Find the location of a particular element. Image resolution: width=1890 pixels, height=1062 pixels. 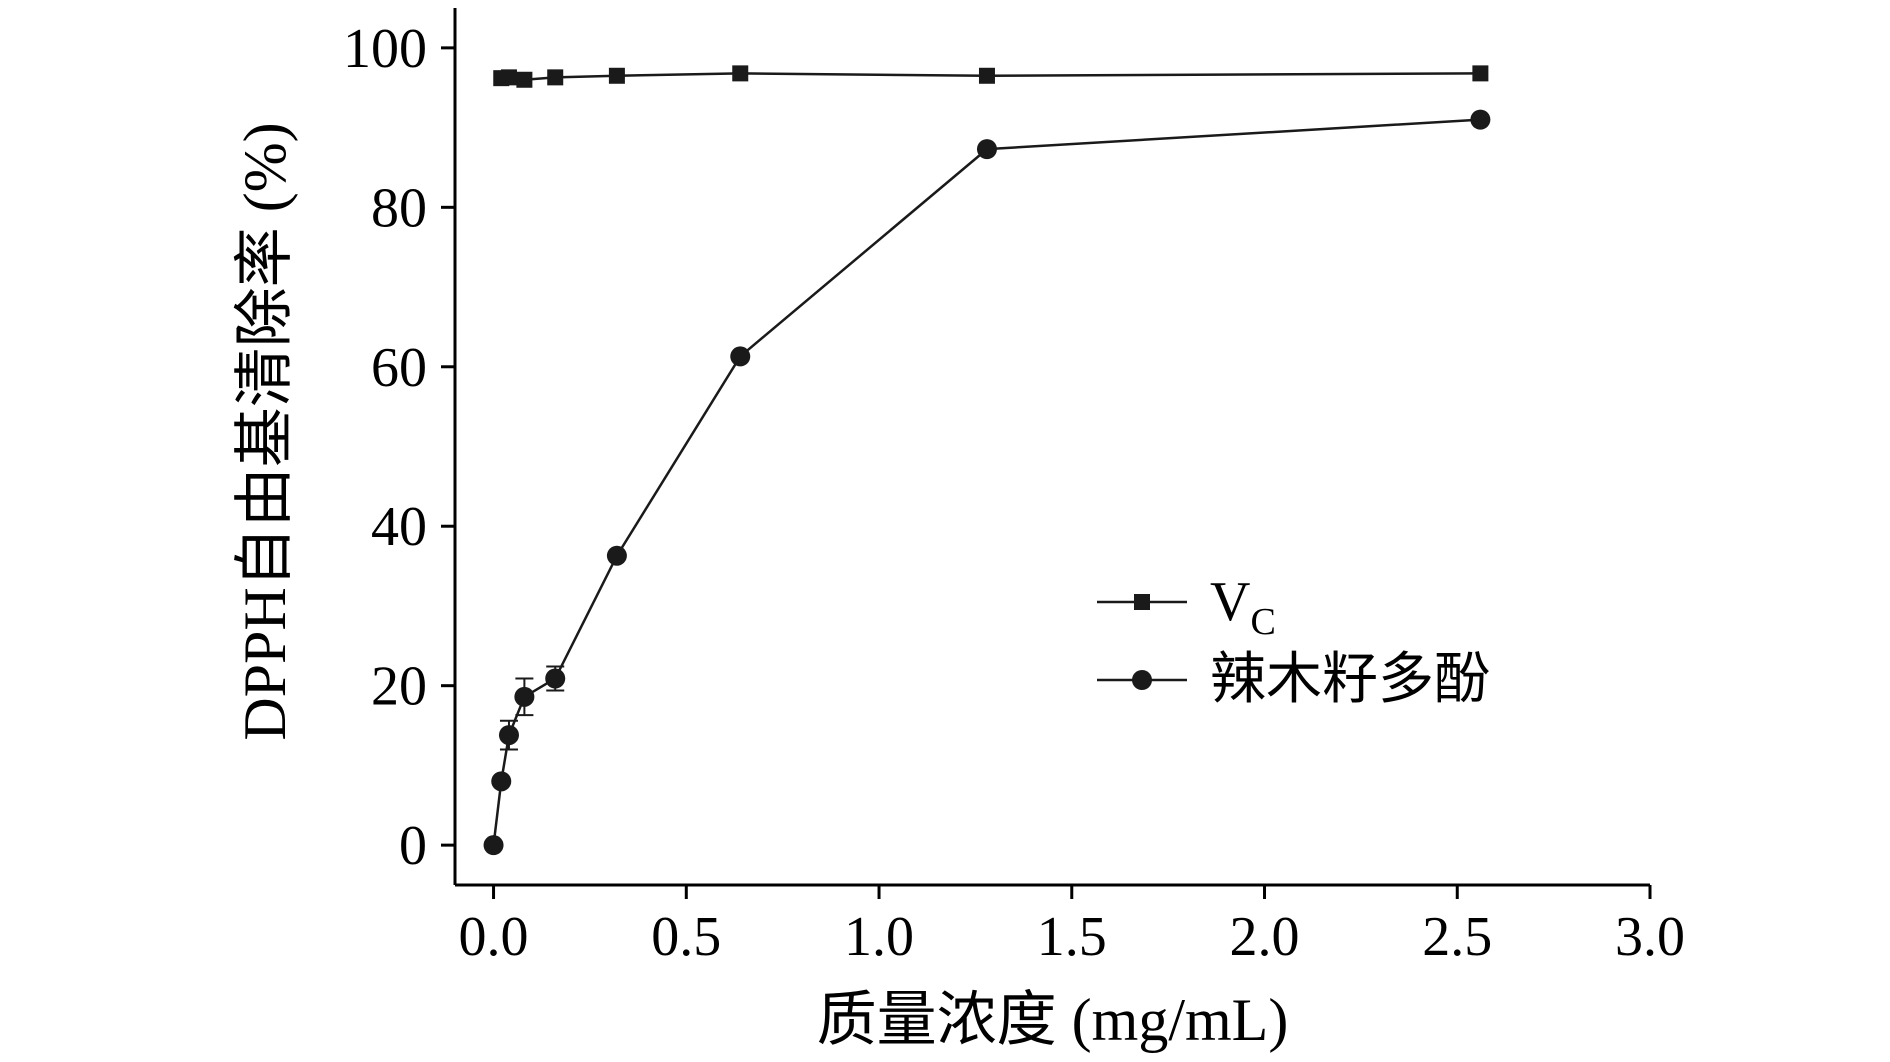

x-tick-label: 2.0 is located at coordinates (1265, 937).